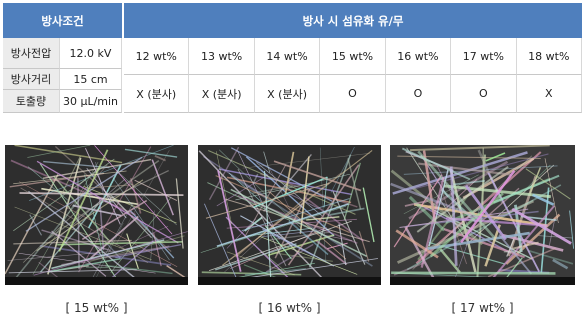 This screenshot has height=323, width=585. What do you see at coordinates (482, 308) in the screenshot?
I see `image-caption: [ 17 wt% ]` at bounding box center [482, 308].